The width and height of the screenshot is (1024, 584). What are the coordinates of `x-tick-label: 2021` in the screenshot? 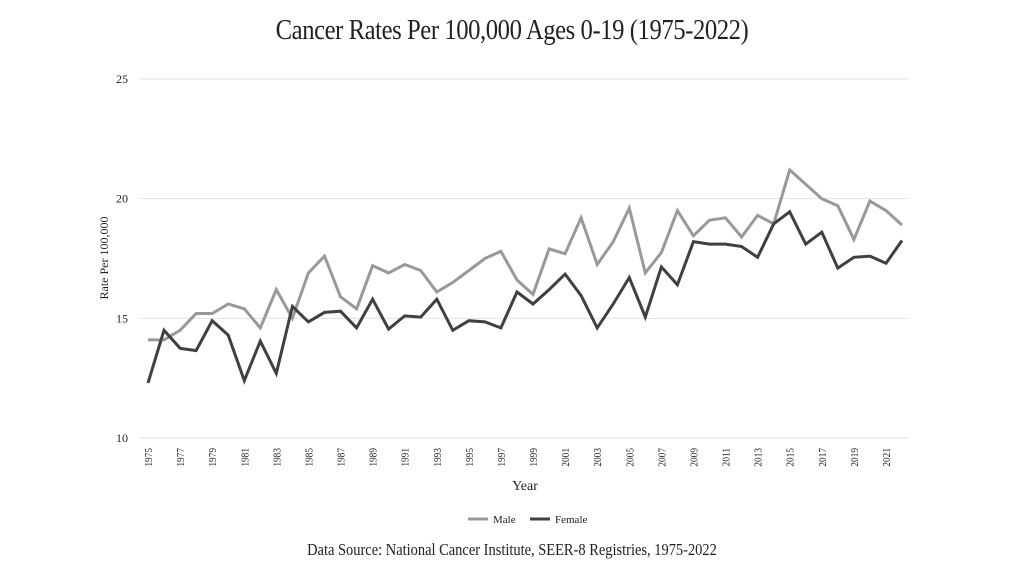 It's located at (887, 457).